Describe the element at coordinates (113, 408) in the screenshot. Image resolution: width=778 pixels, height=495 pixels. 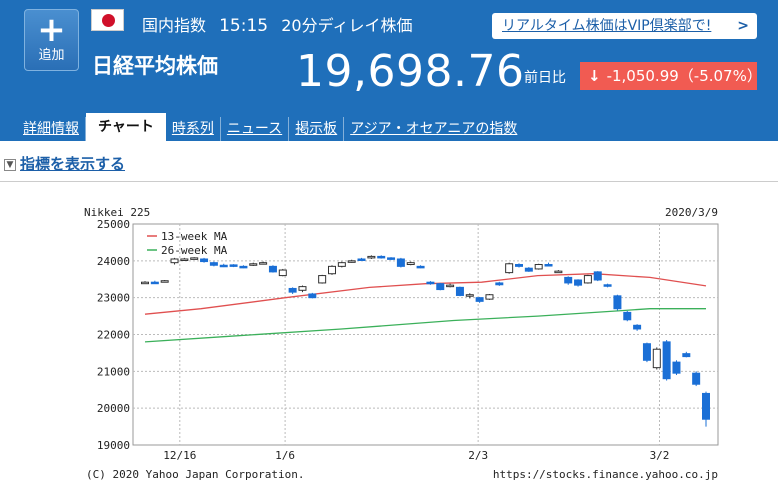
I see `y-tick-label: 20000` at that location.